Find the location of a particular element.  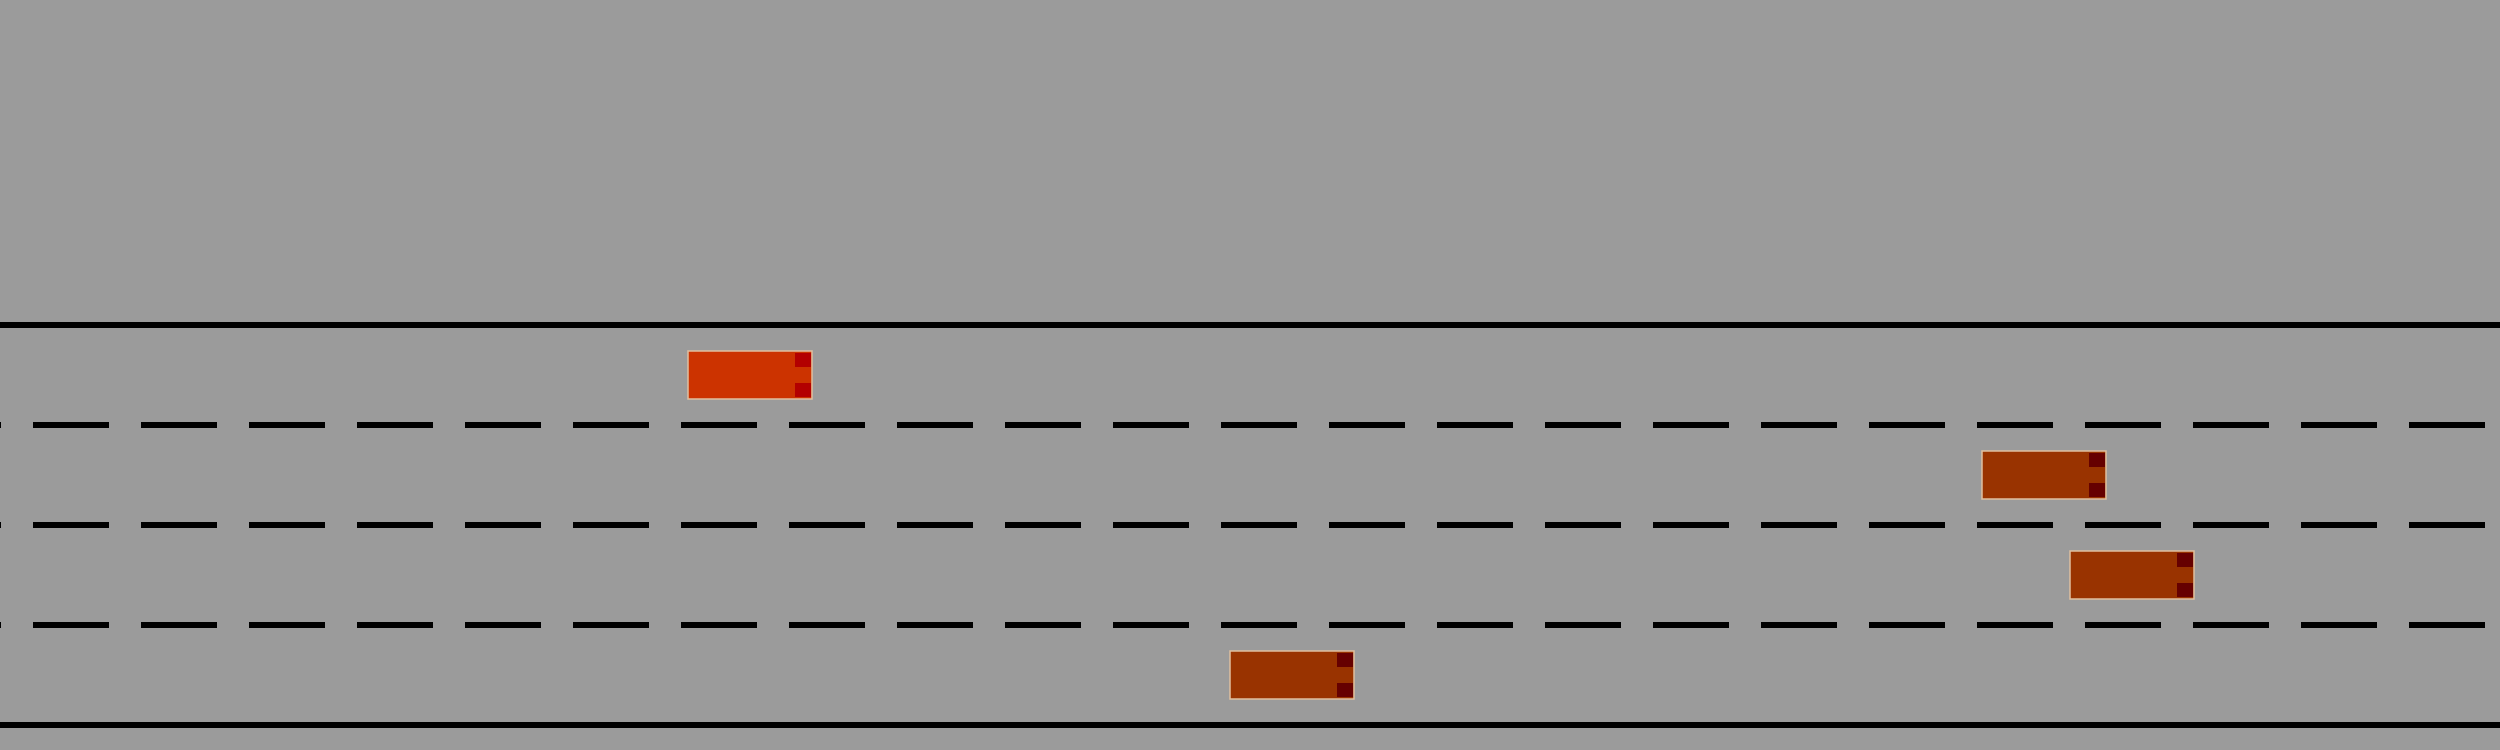

ego-vehicle is located at coordinates (750, 375).